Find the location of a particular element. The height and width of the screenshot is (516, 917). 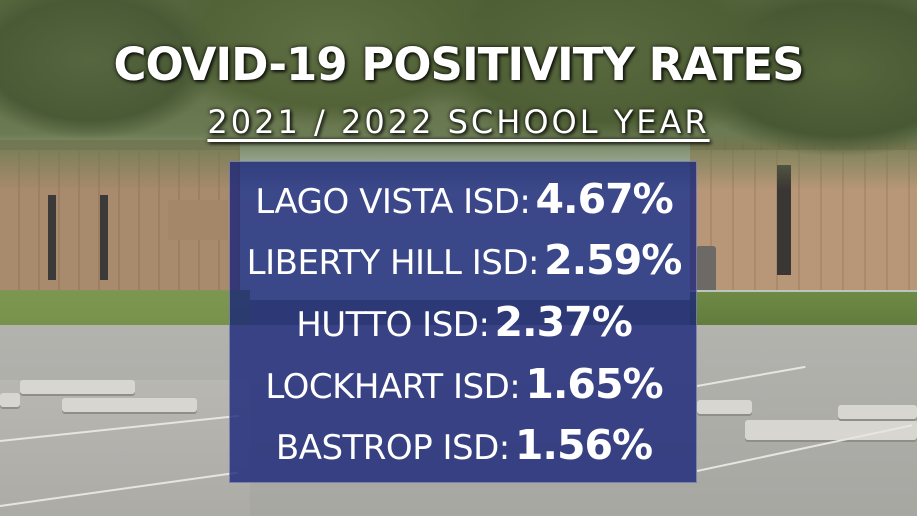

district-name: BASTROP ISD: is located at coordinates (392, 448).